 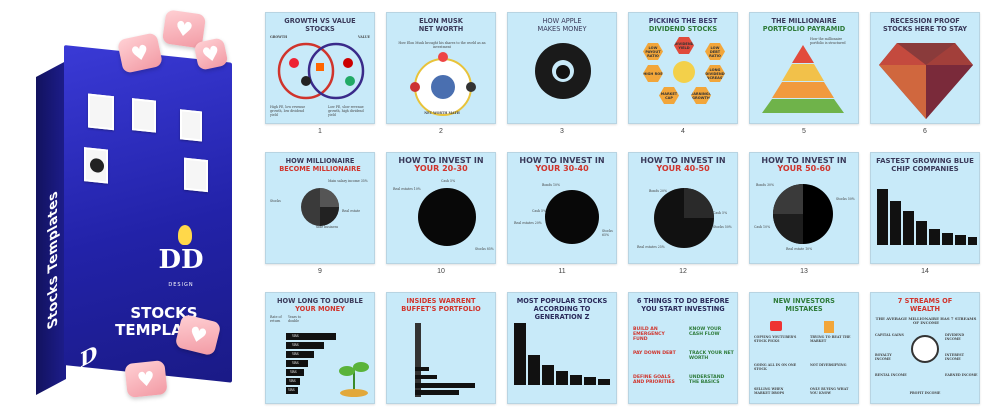 I want to click on donut-icon, so click(x=97, y=165).